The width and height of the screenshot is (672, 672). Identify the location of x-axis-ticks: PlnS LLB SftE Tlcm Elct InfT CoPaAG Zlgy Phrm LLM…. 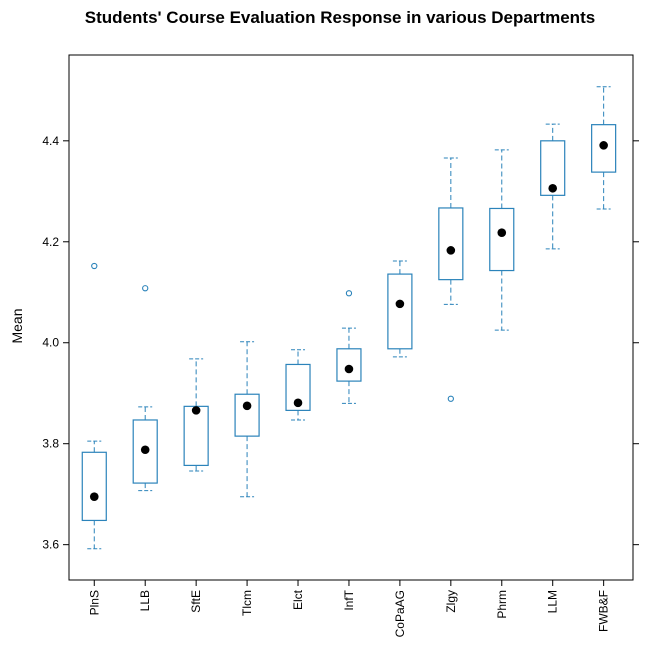
(349, 608).